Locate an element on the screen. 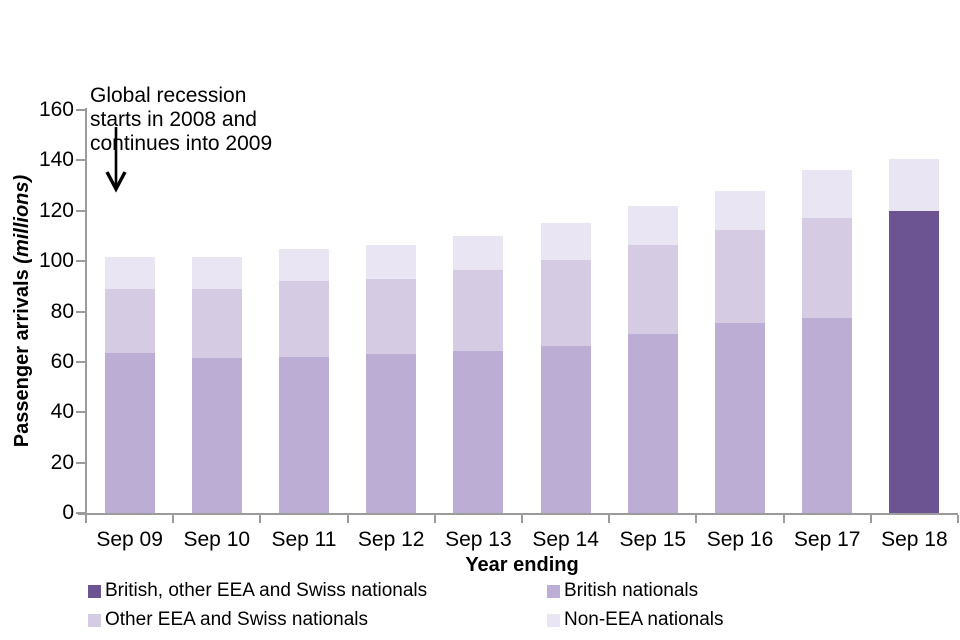 The width and height of the screenshot is (960, 640). y-tick-label-100: 100 is located at coordinates (56, 261).